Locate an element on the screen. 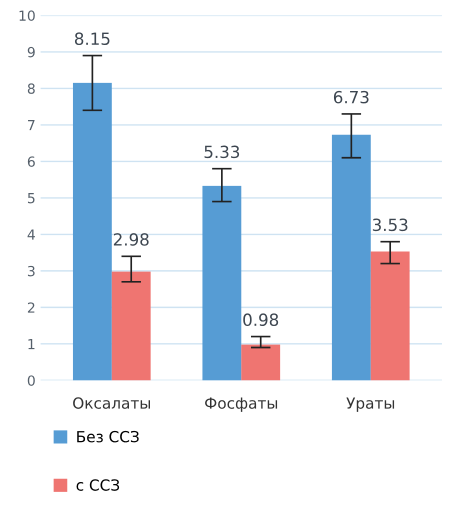 Image resolution: width=451 pixels, height=514 pixels. y-tick-label: 3 is located at coordinates (31, 271).